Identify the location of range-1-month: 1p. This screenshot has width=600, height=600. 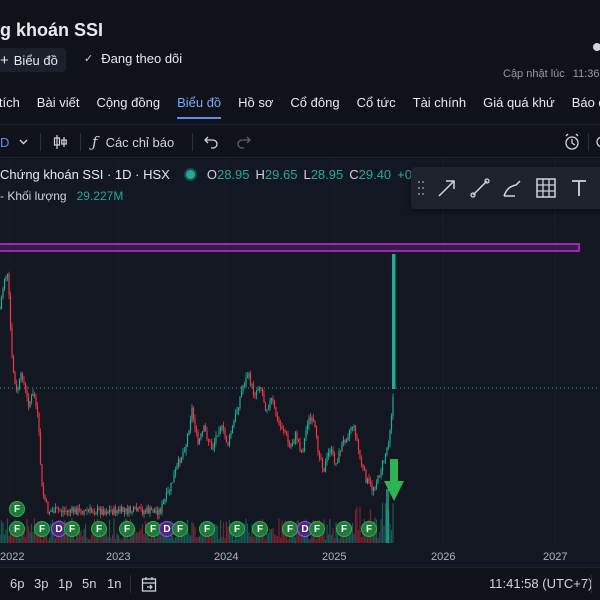
(65, 583).